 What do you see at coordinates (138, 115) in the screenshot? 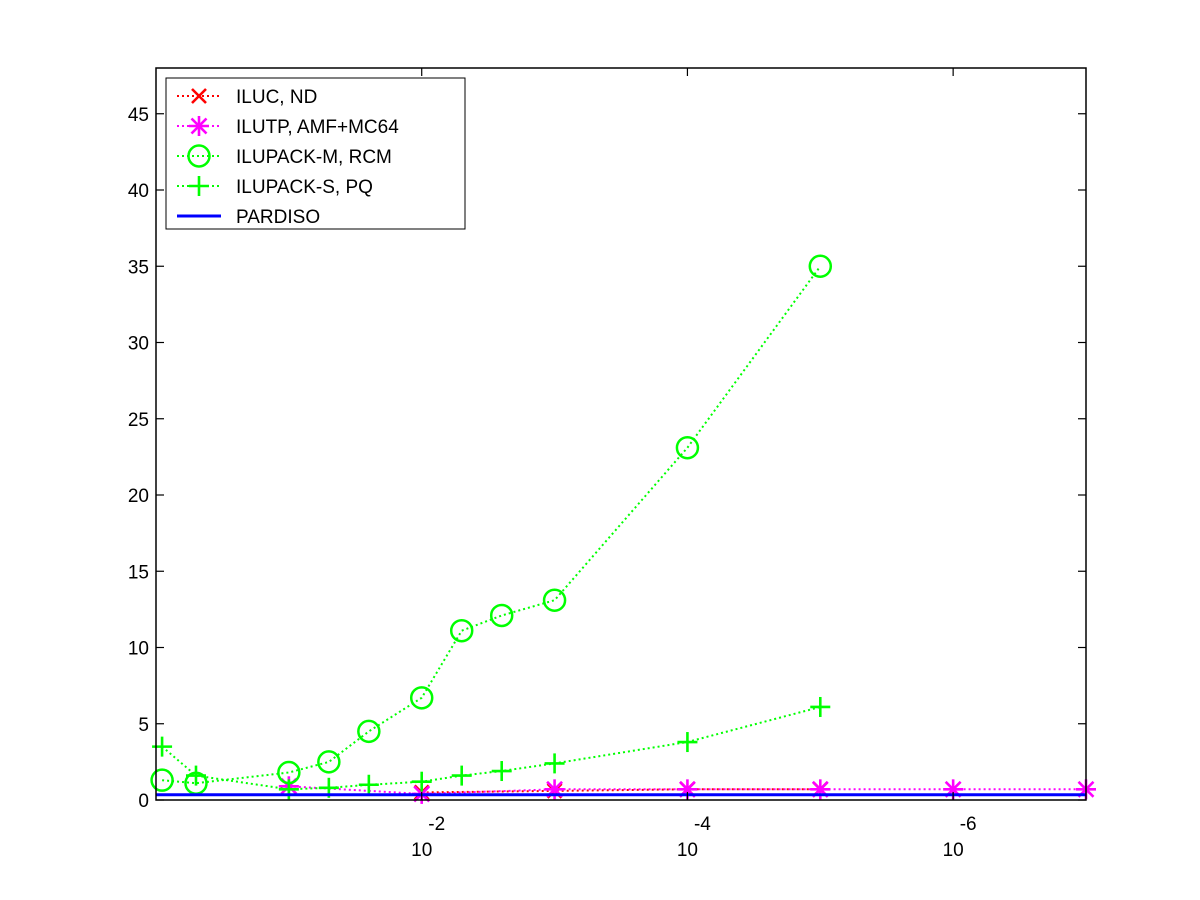
I see `y-tick-label: 45` at bounding box center [138, 115].